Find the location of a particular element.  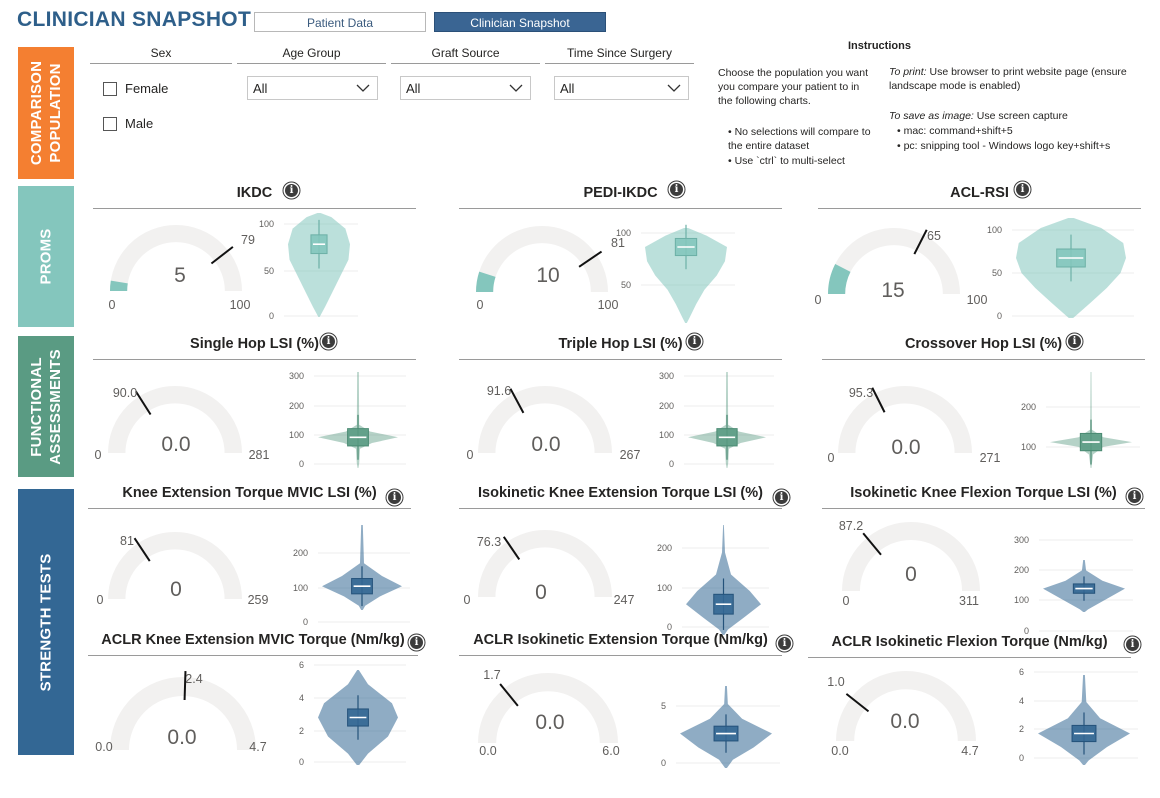

violin-tick-label: 2 is located at coordinates (1021, 729).